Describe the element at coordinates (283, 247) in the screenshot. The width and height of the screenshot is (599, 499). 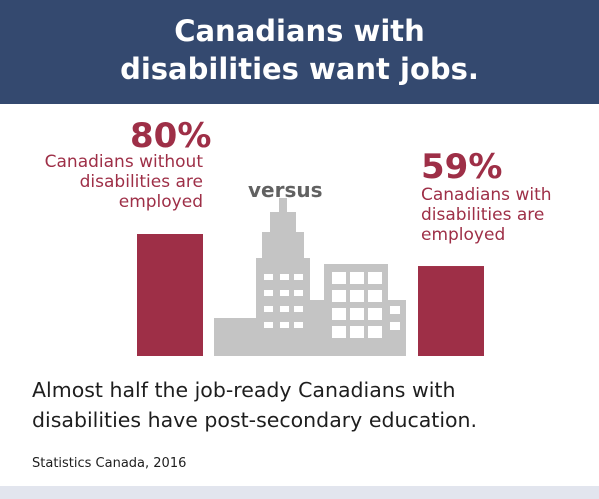
I see `building-tower-upper` at that location.